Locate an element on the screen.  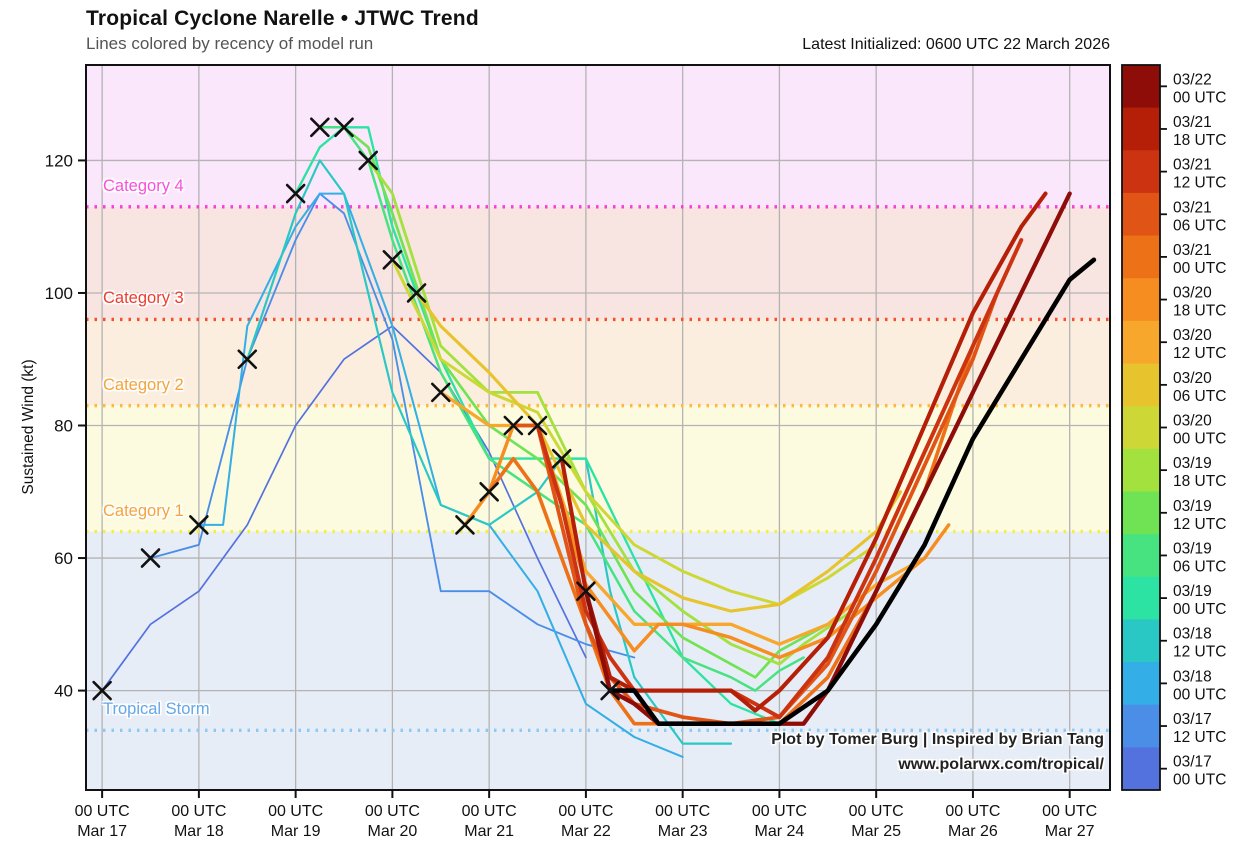
page-title: Tropical Cyclone Narelle • JTWC Trend is located at coordinates (282, 18).